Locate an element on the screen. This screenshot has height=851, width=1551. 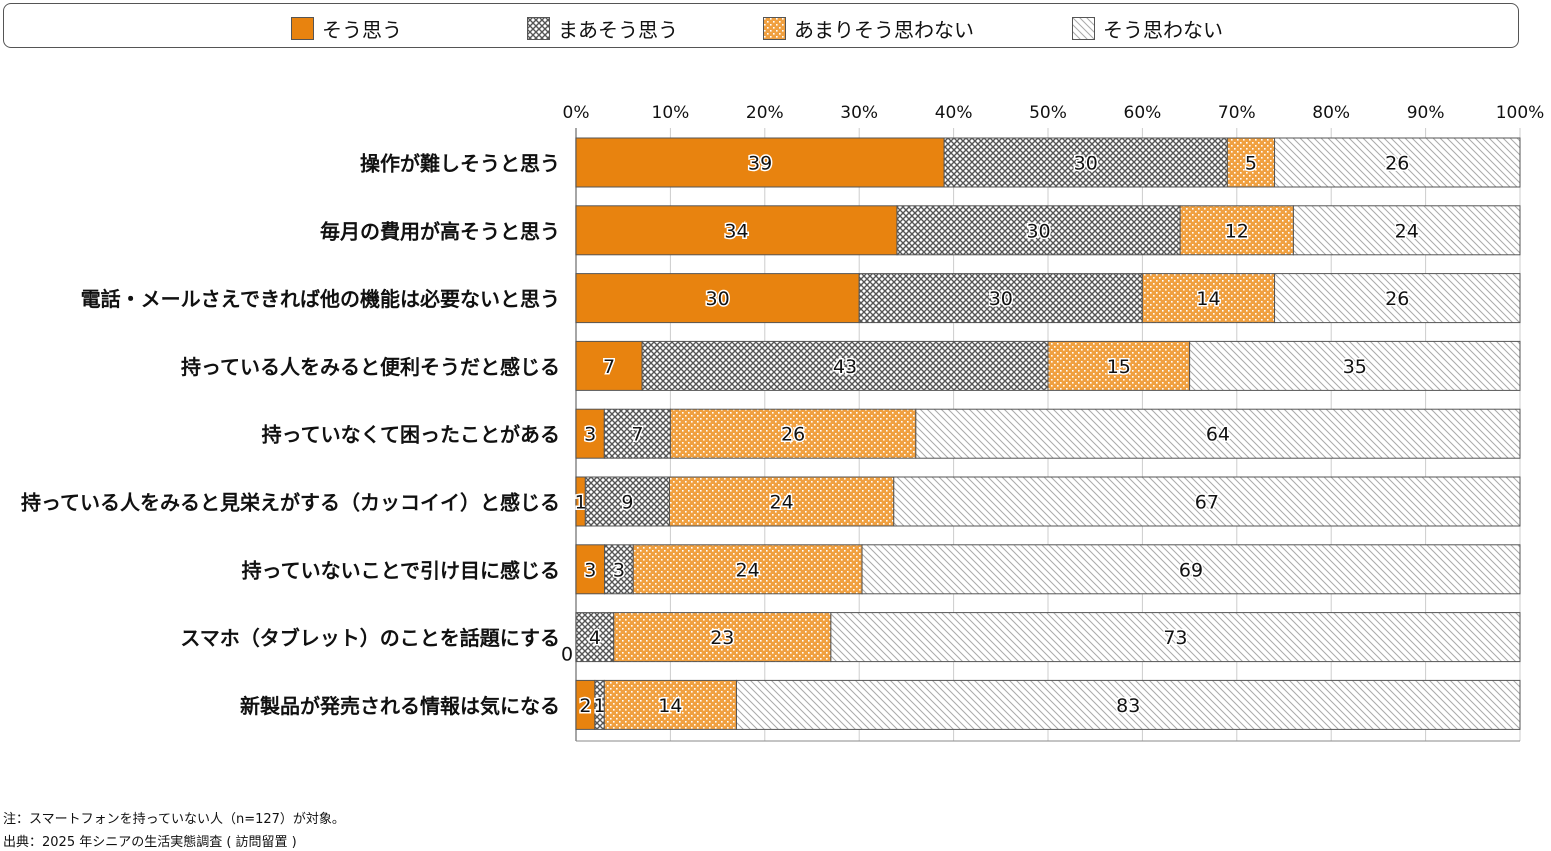
x-tick-label: 50% is located at coordinates (1048, 113).